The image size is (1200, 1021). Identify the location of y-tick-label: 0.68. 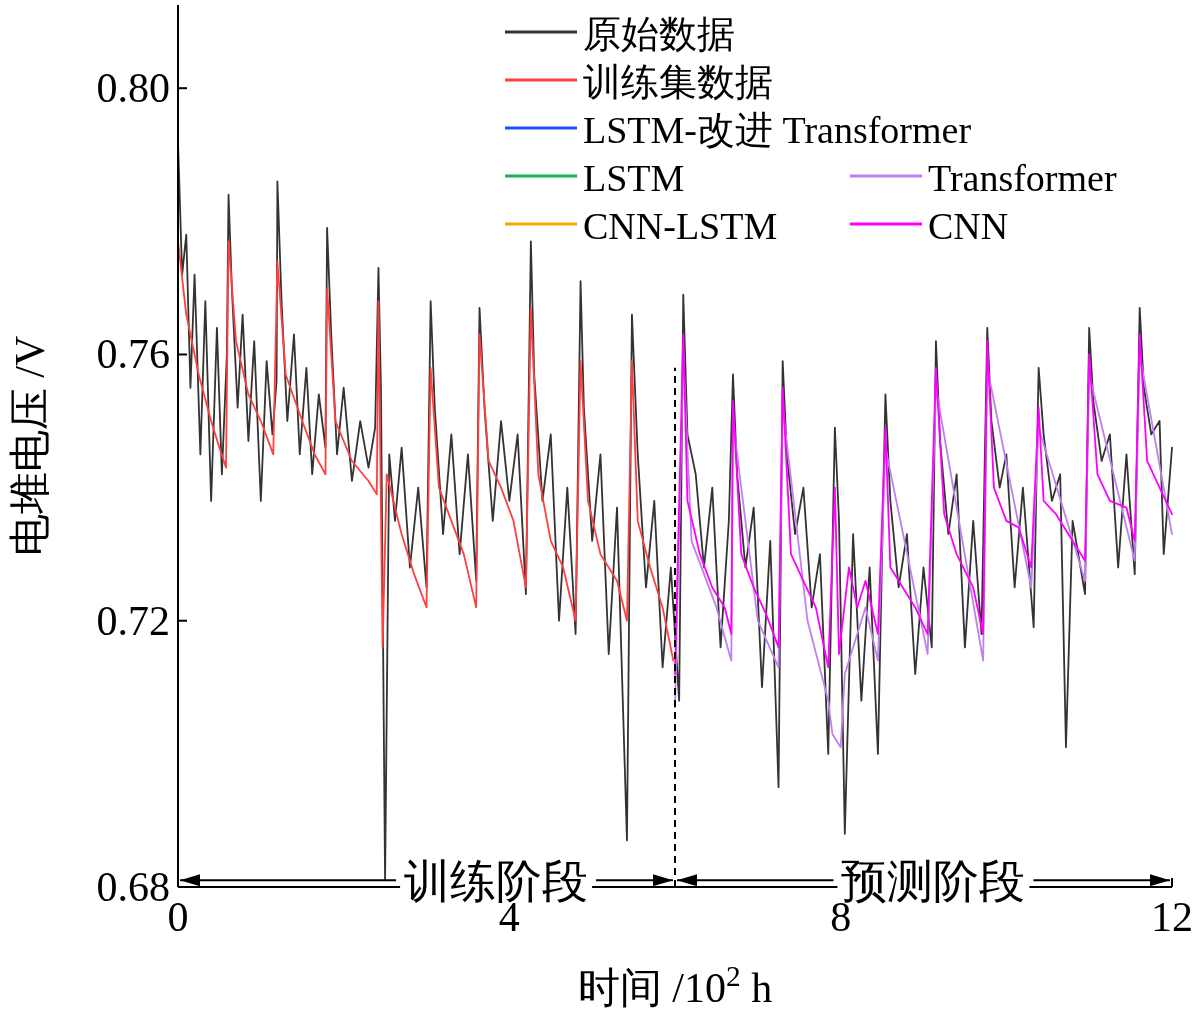
(133, 887).